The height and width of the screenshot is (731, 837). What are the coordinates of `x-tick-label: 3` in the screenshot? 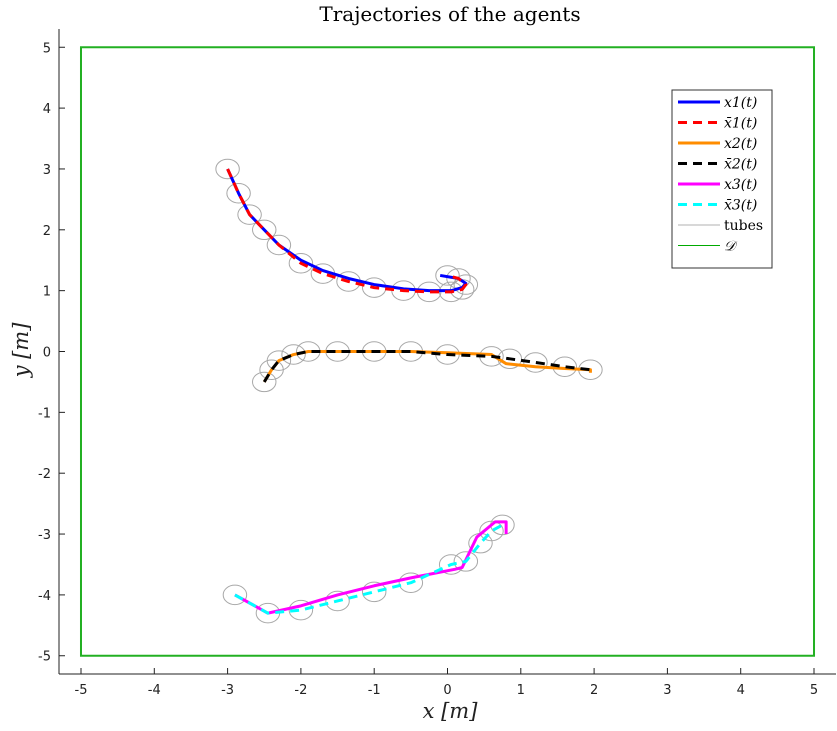 It's located at (667, 690).